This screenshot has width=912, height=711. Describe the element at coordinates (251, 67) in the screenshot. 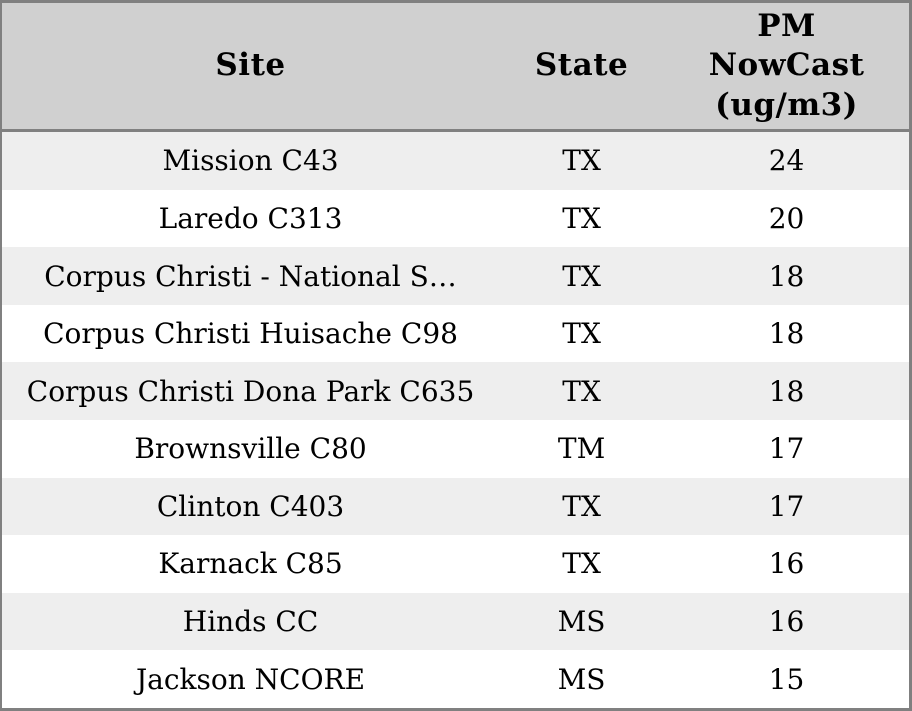

I see `col-header-site: Site` at that location.